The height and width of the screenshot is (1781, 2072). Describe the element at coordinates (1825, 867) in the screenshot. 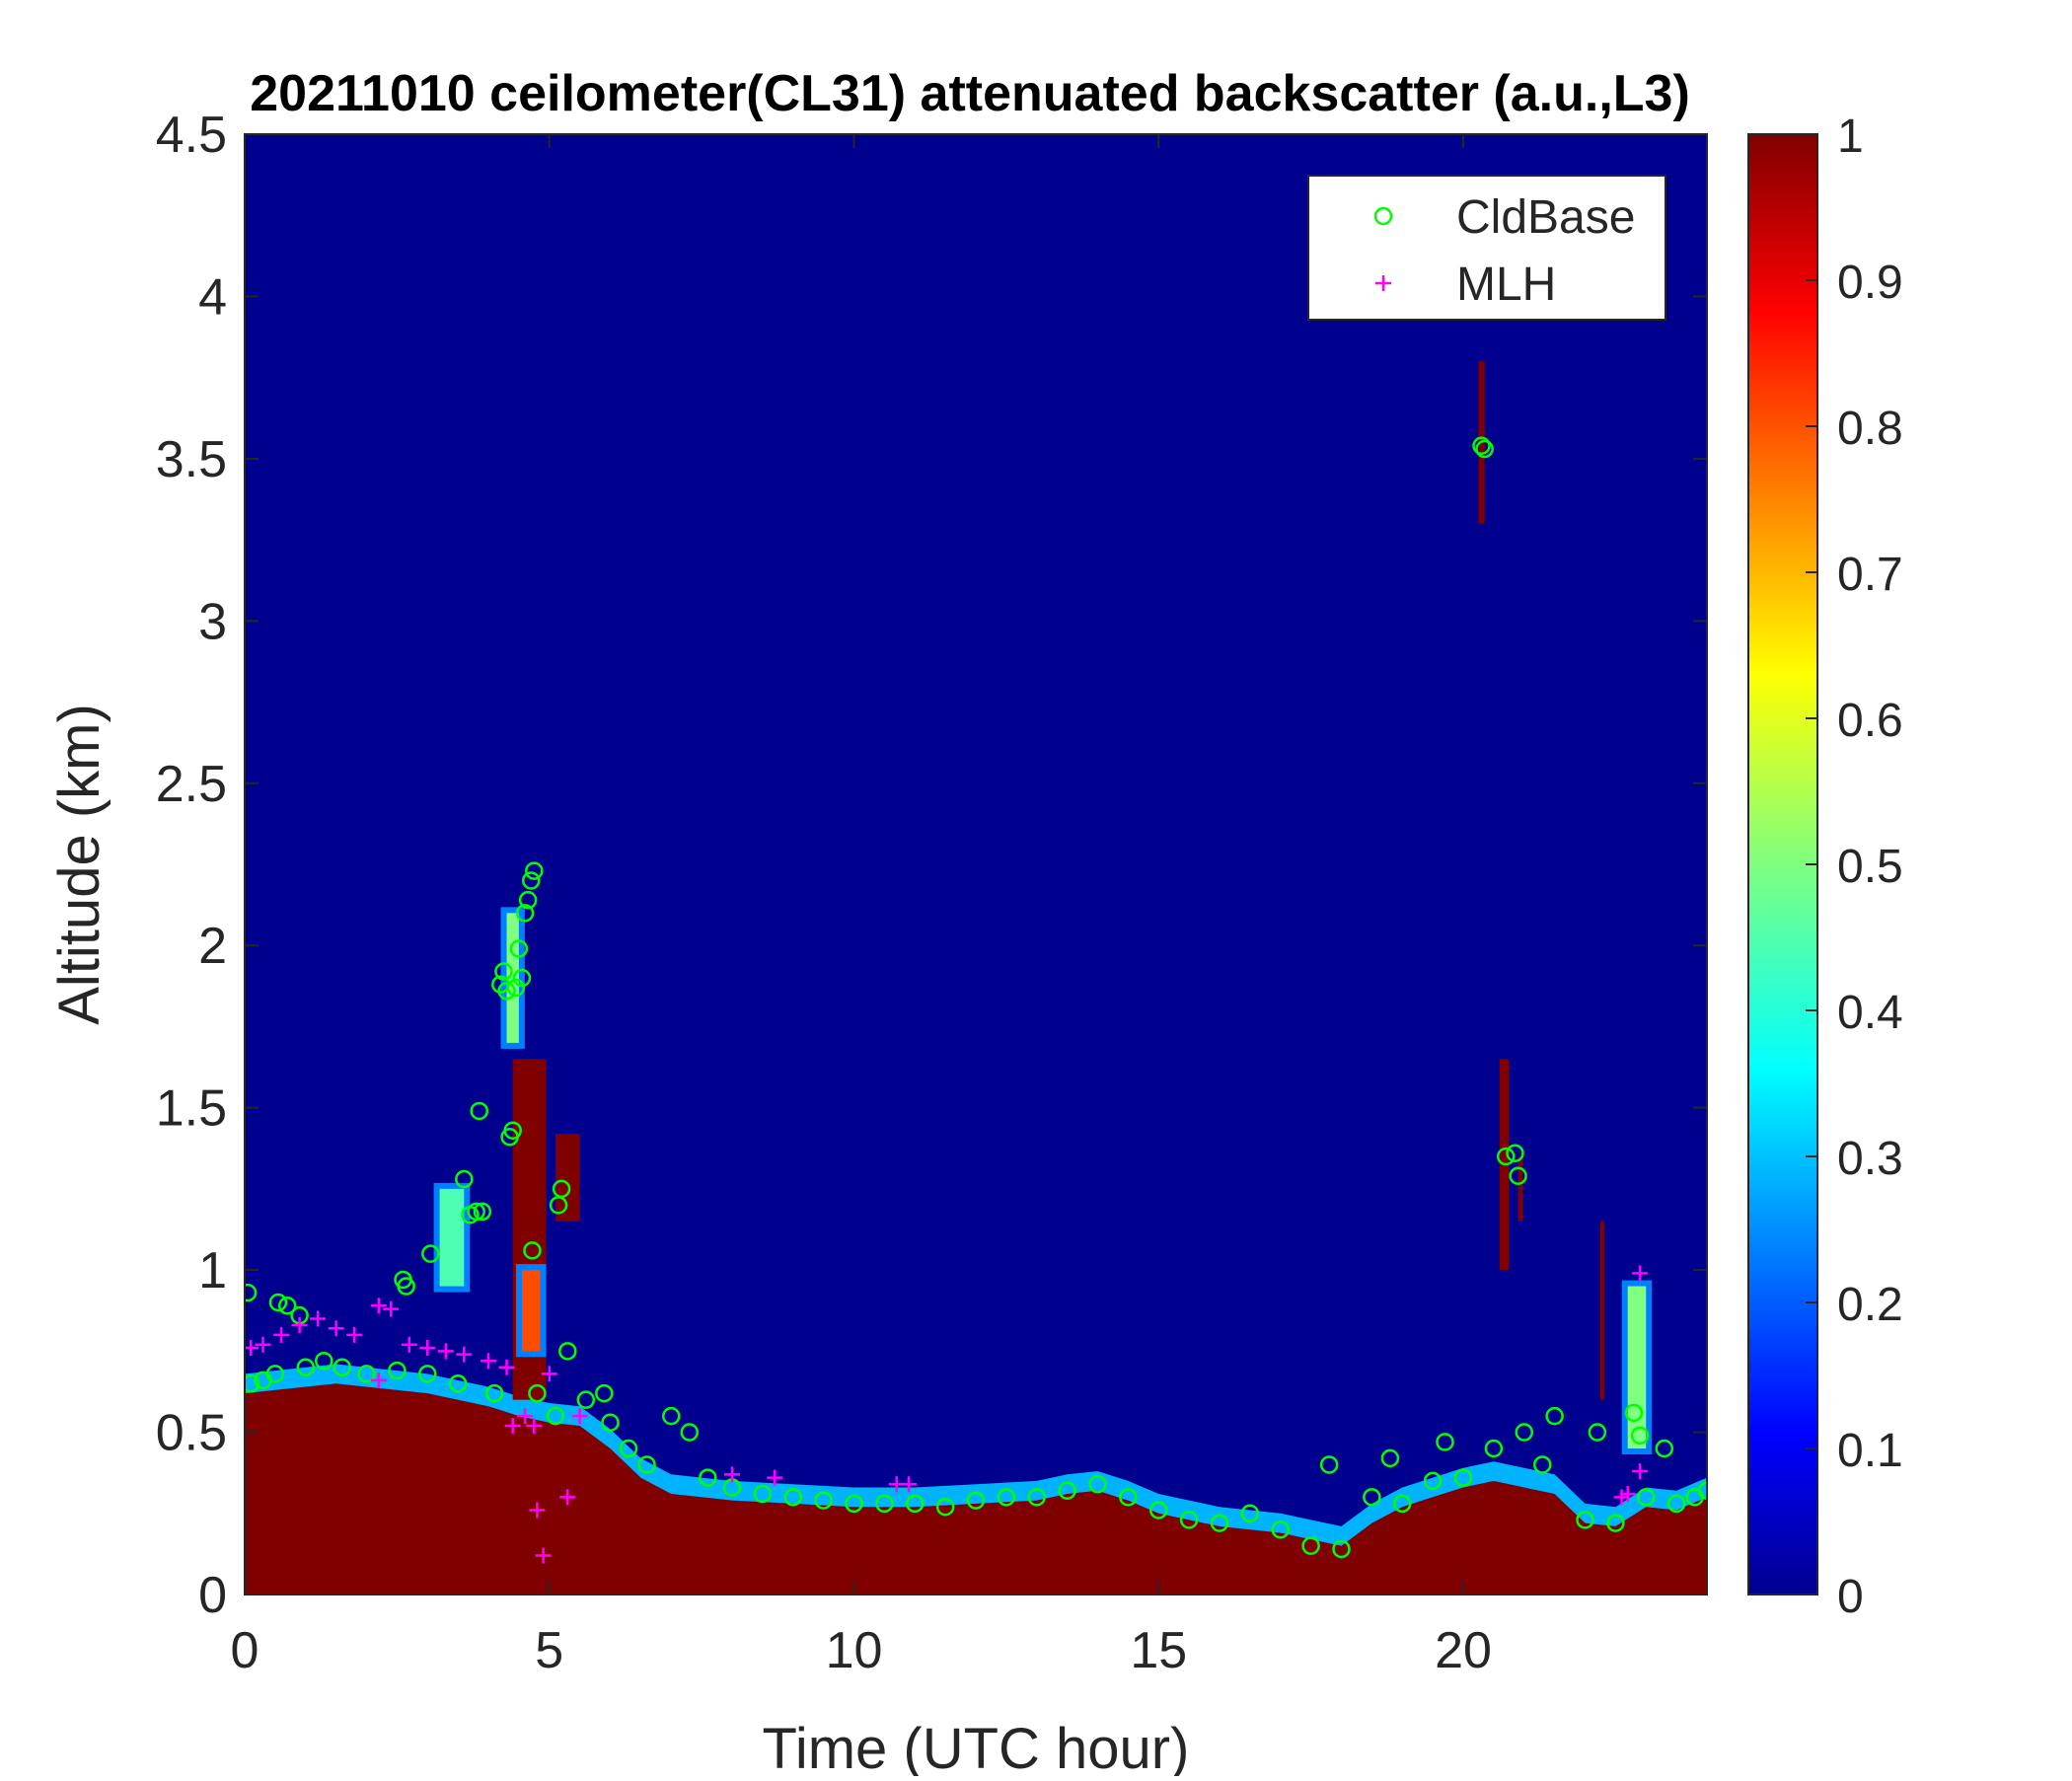

I see `colorbar: 0 0.1 0.2 0.3 0.4 0.5 0.6 0.7 0.8 0.9 1` at that location.